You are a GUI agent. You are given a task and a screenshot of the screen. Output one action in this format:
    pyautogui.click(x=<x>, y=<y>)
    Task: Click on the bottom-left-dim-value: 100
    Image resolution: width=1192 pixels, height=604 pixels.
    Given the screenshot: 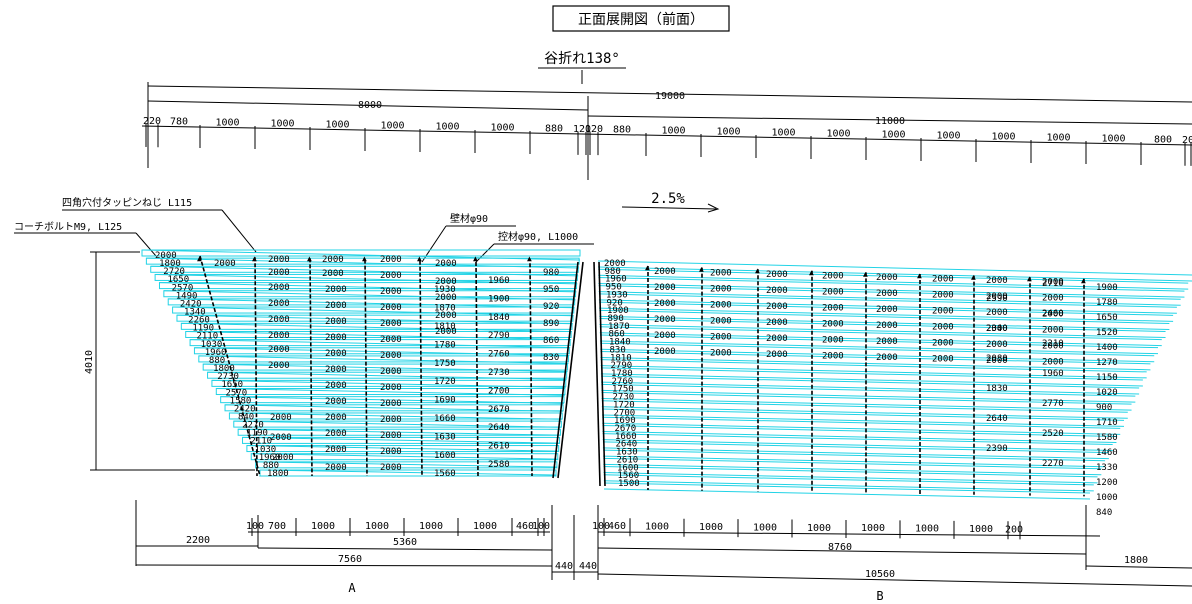 What is the action you would take?
    pyautogui.click(x=255, y=526)
    